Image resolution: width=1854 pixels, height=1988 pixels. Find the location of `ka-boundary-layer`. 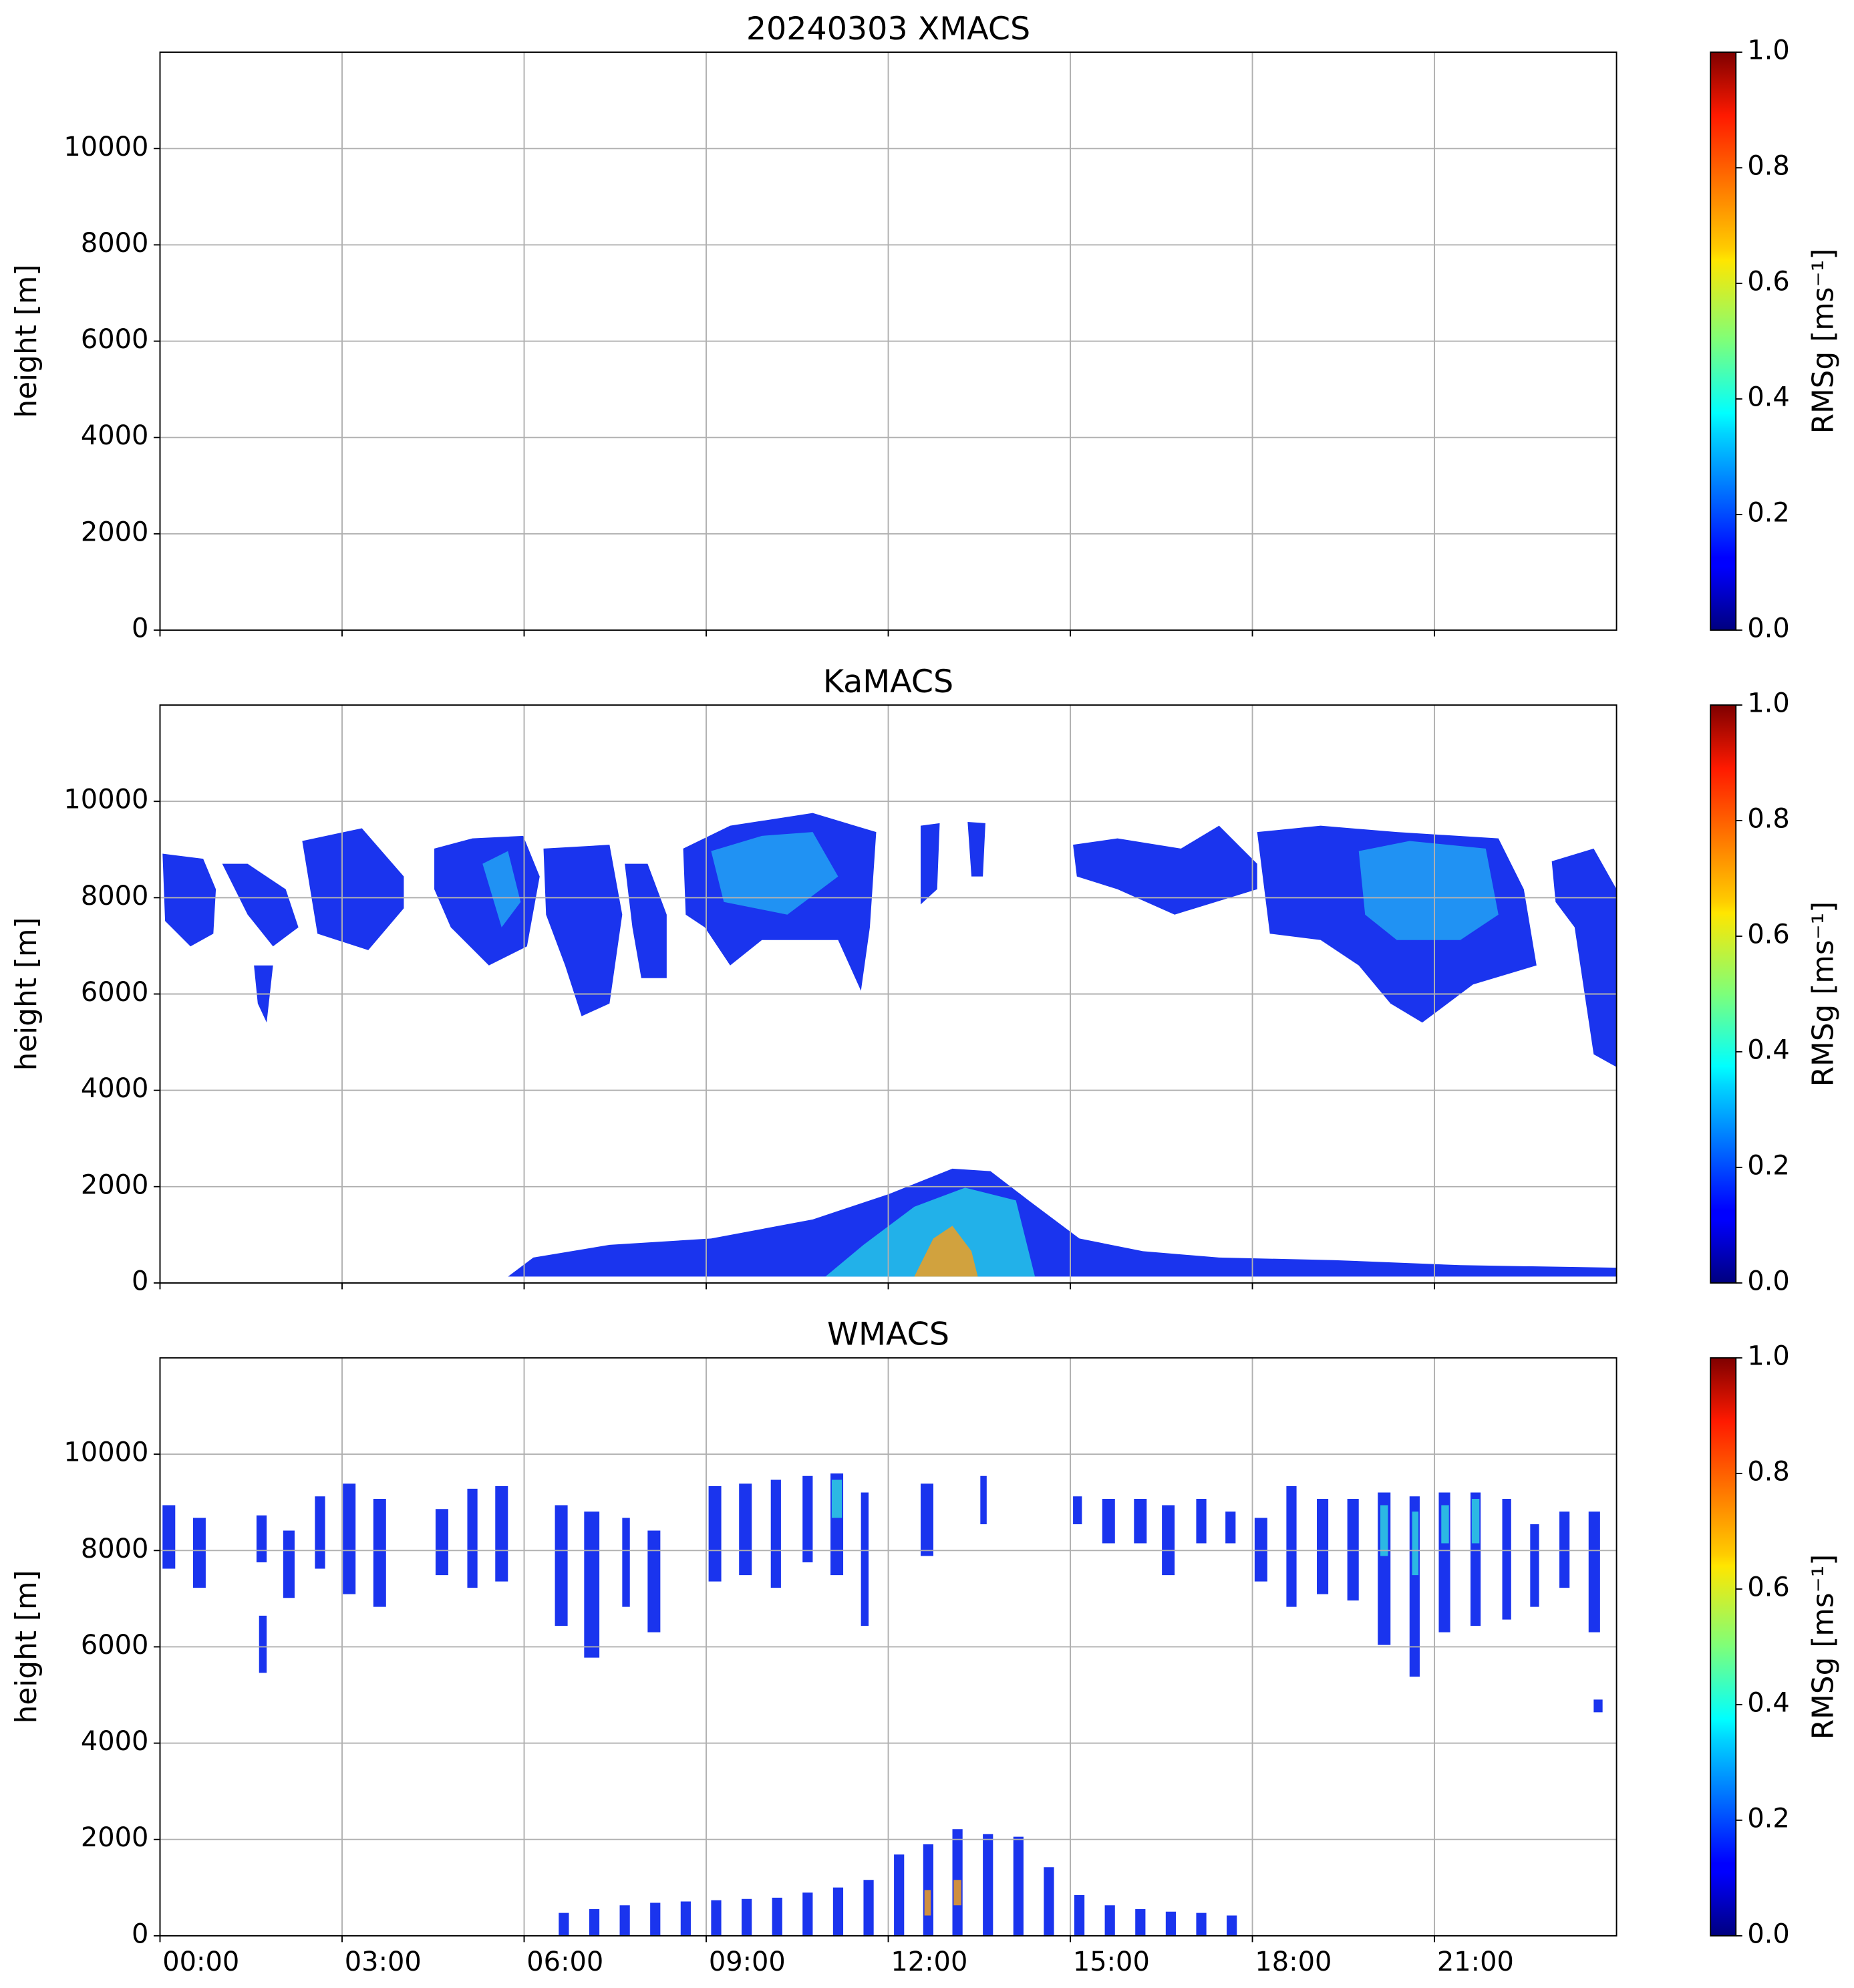

ka-boundary-layer is located at coordinates (1062, 1222).